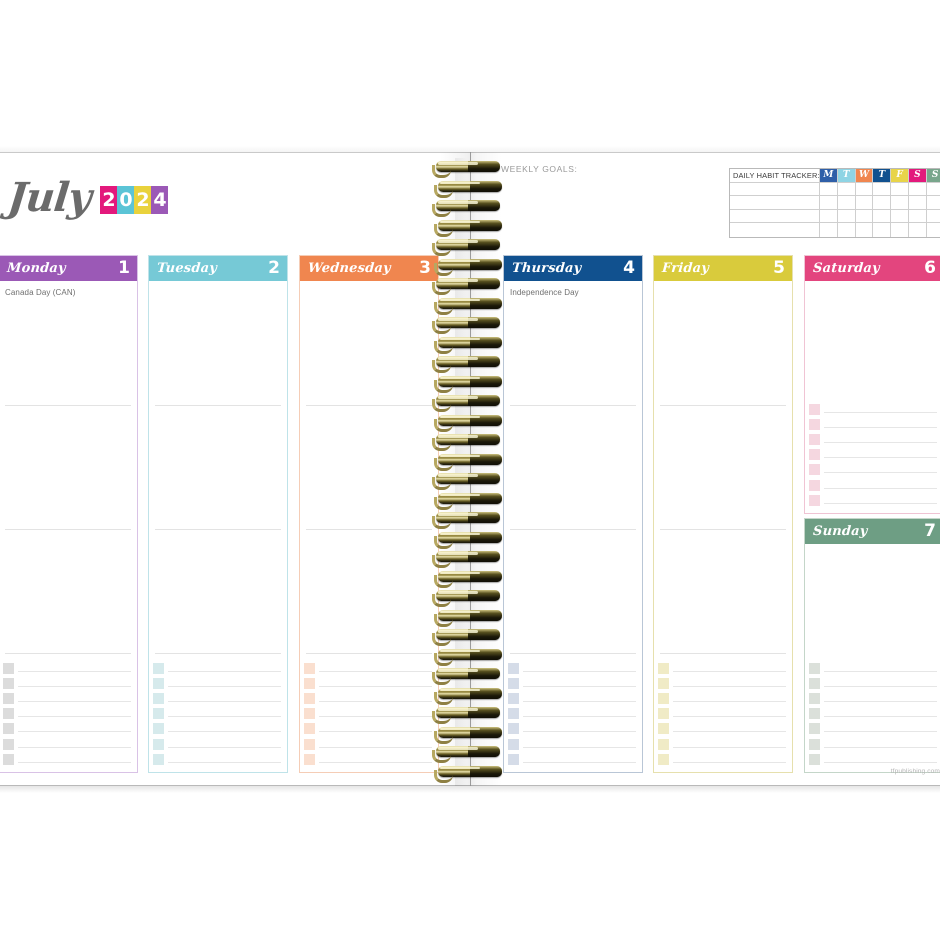 The image size is (940, 940). Describe the element at coordinates (68, 526) in the screenshot. I see `day-notes-area: Canada Day (CAN)` at that location.